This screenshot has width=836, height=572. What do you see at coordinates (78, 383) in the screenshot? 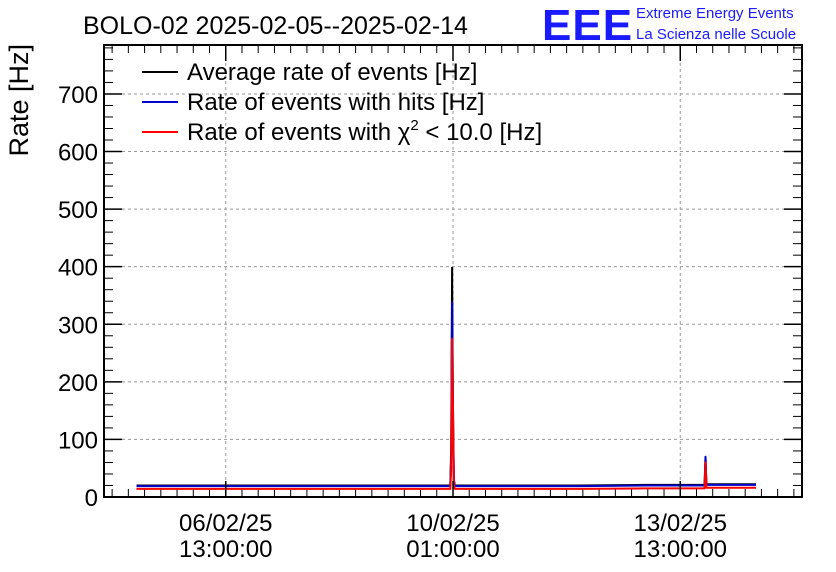
I see `y-tick-label: 200` at bounding box center [78, 383].